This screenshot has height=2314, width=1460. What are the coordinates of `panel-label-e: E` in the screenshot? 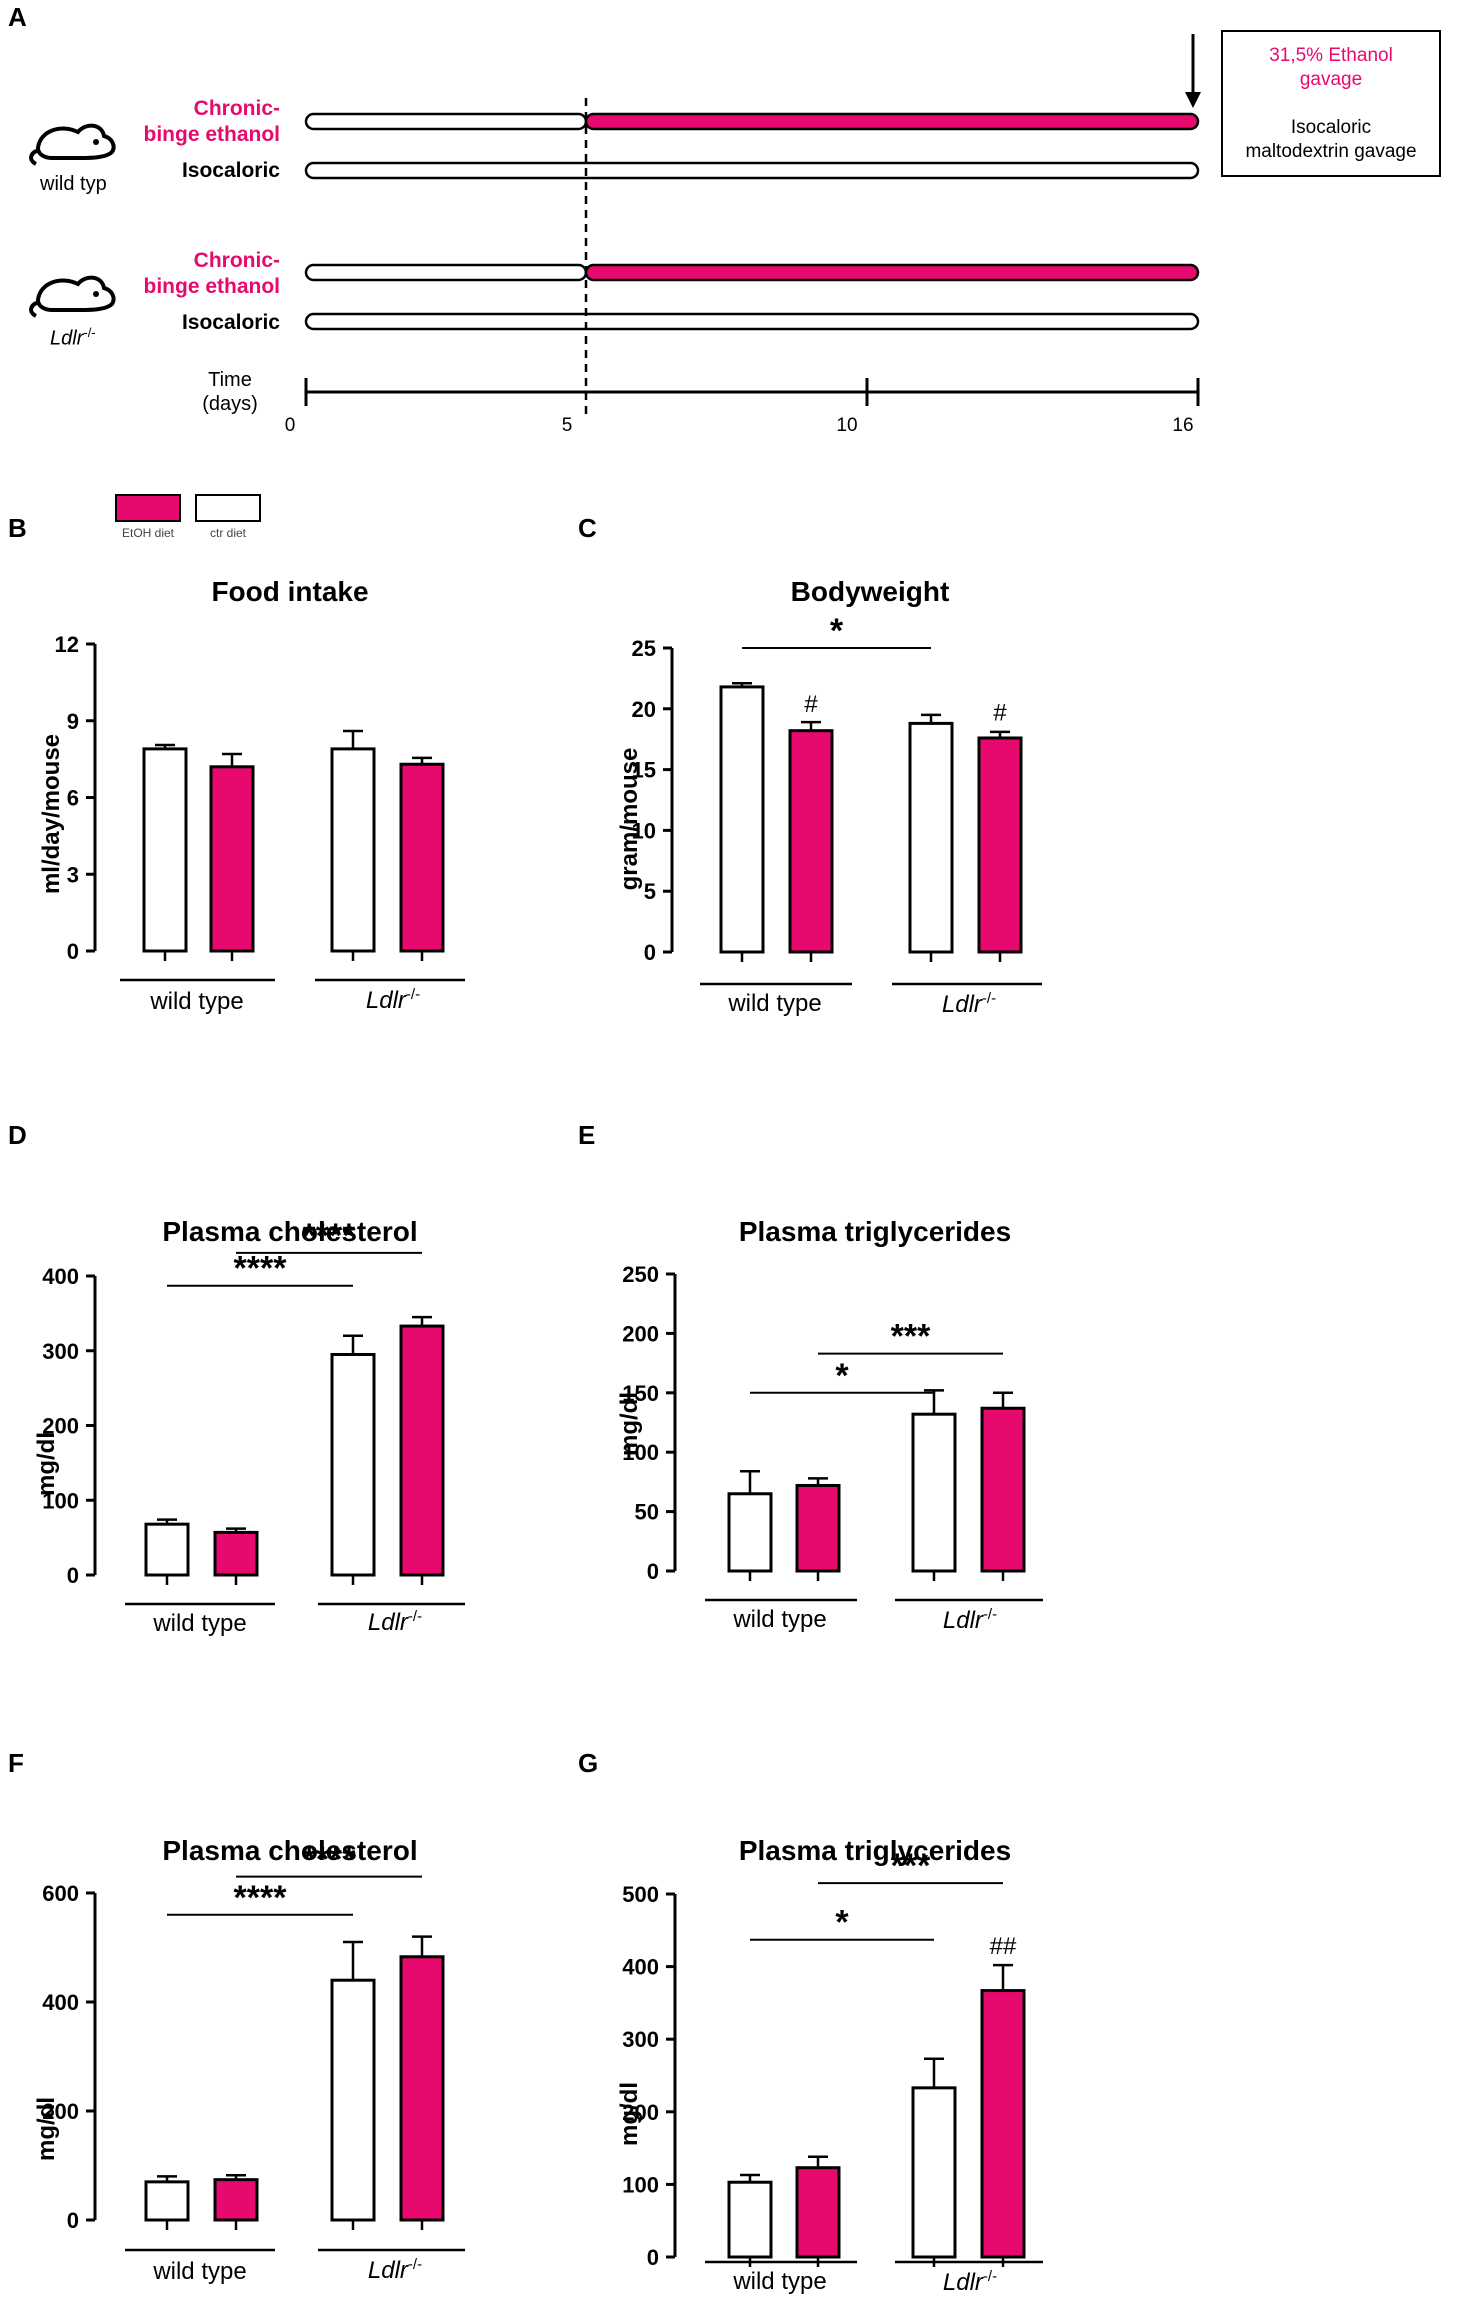 It's located at (587, 1135).